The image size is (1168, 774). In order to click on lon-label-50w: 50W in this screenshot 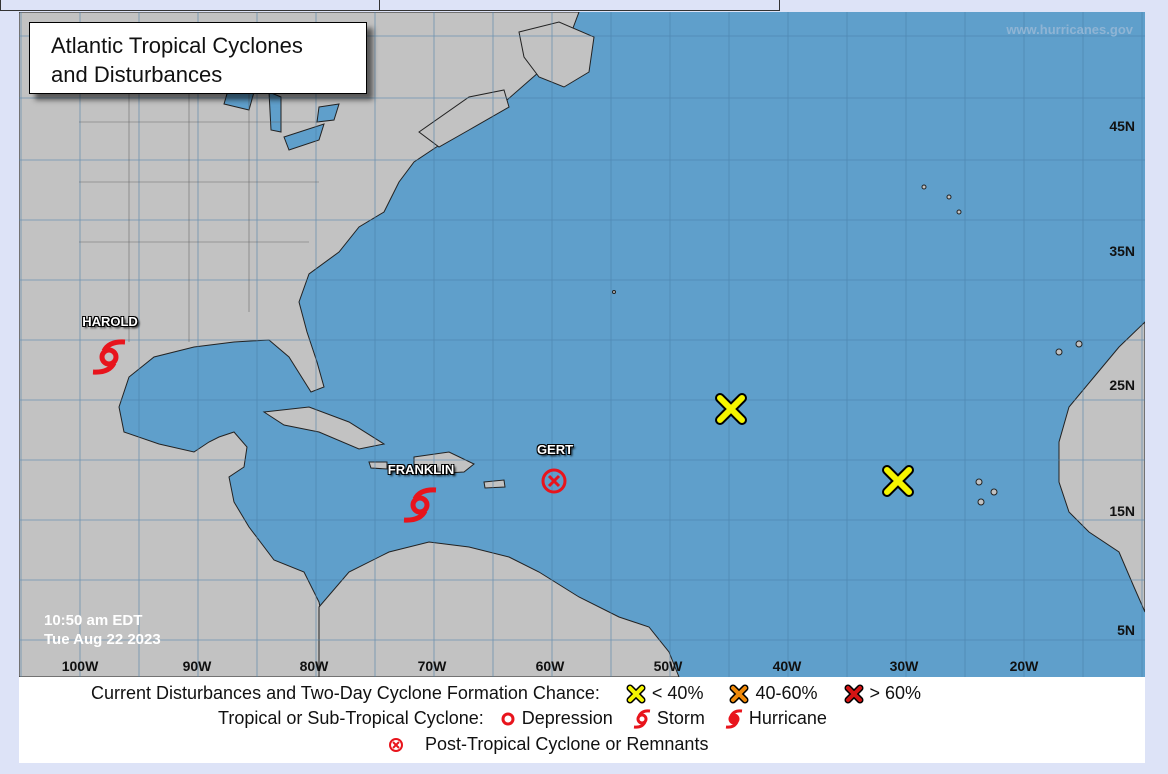, I will do `click(668, 666)`.